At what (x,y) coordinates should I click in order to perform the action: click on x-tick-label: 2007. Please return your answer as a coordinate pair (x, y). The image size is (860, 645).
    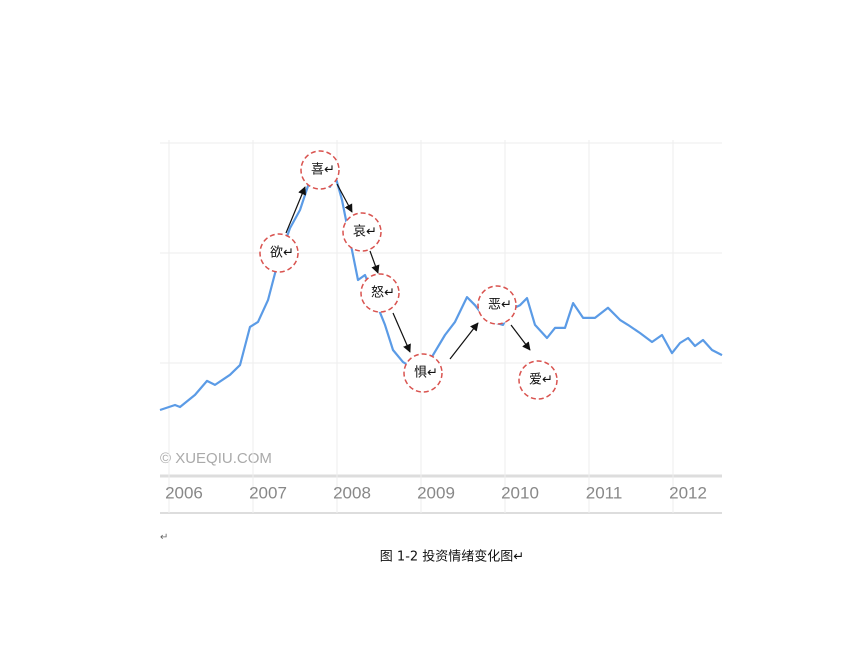
    Looking at the image, I should click on (268, 492).